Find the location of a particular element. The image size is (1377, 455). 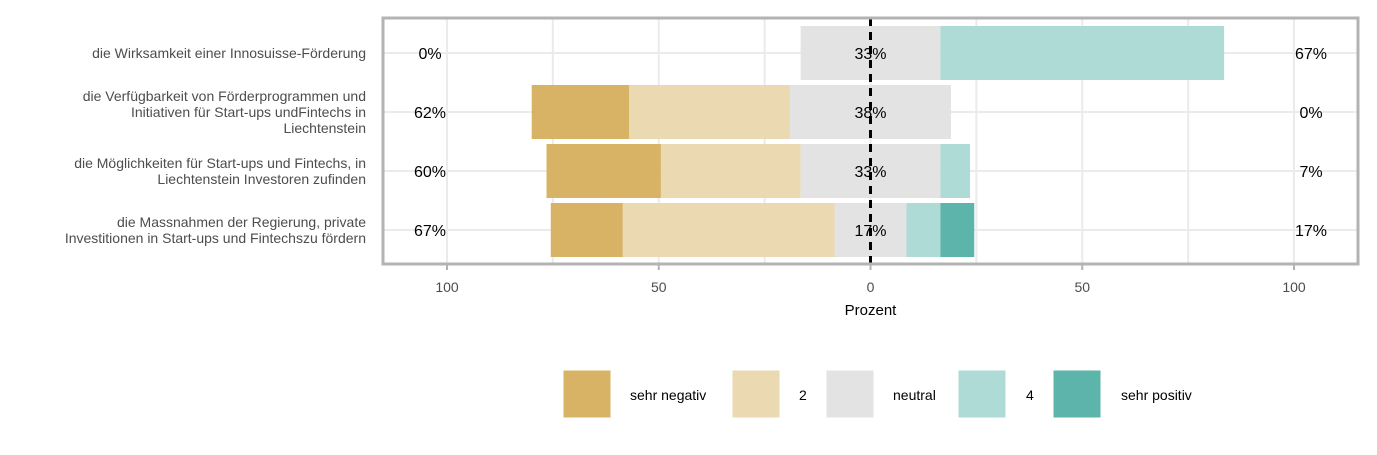

legend-item: sehr positiv is located at coordinates (1122, 394).